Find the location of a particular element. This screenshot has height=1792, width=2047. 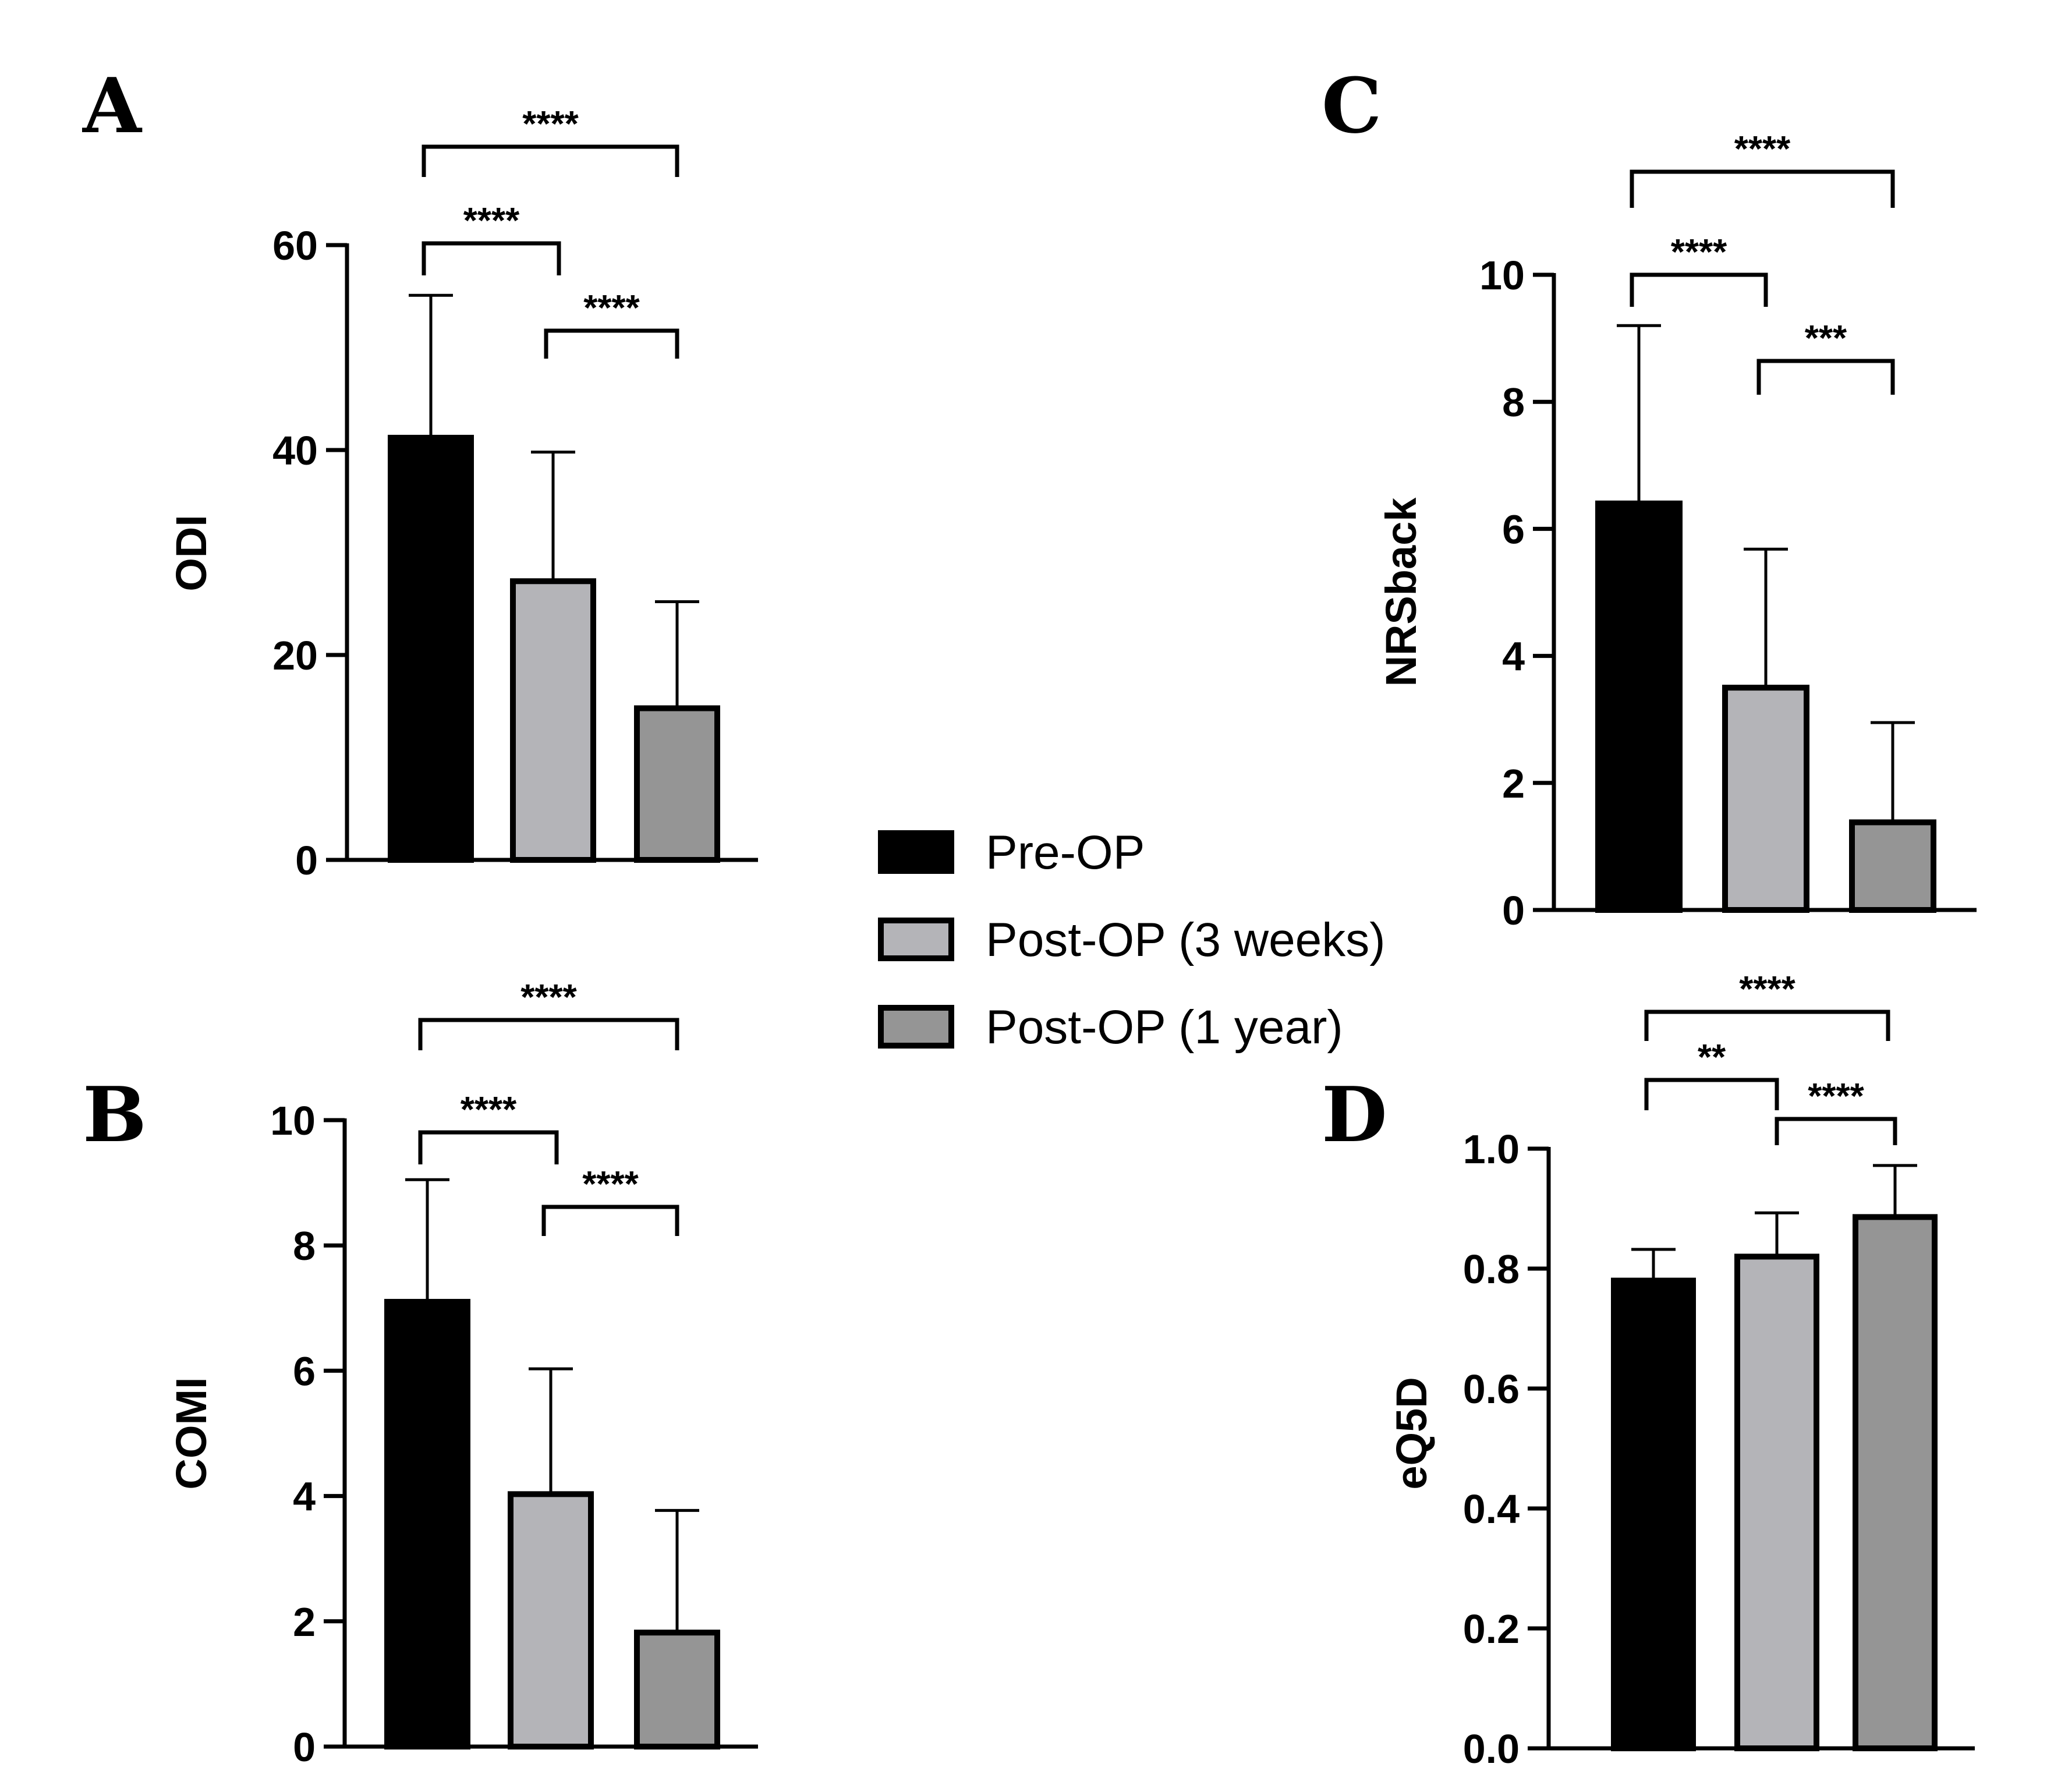

y-tick-label: 20 is located at coordinates (295, 655).